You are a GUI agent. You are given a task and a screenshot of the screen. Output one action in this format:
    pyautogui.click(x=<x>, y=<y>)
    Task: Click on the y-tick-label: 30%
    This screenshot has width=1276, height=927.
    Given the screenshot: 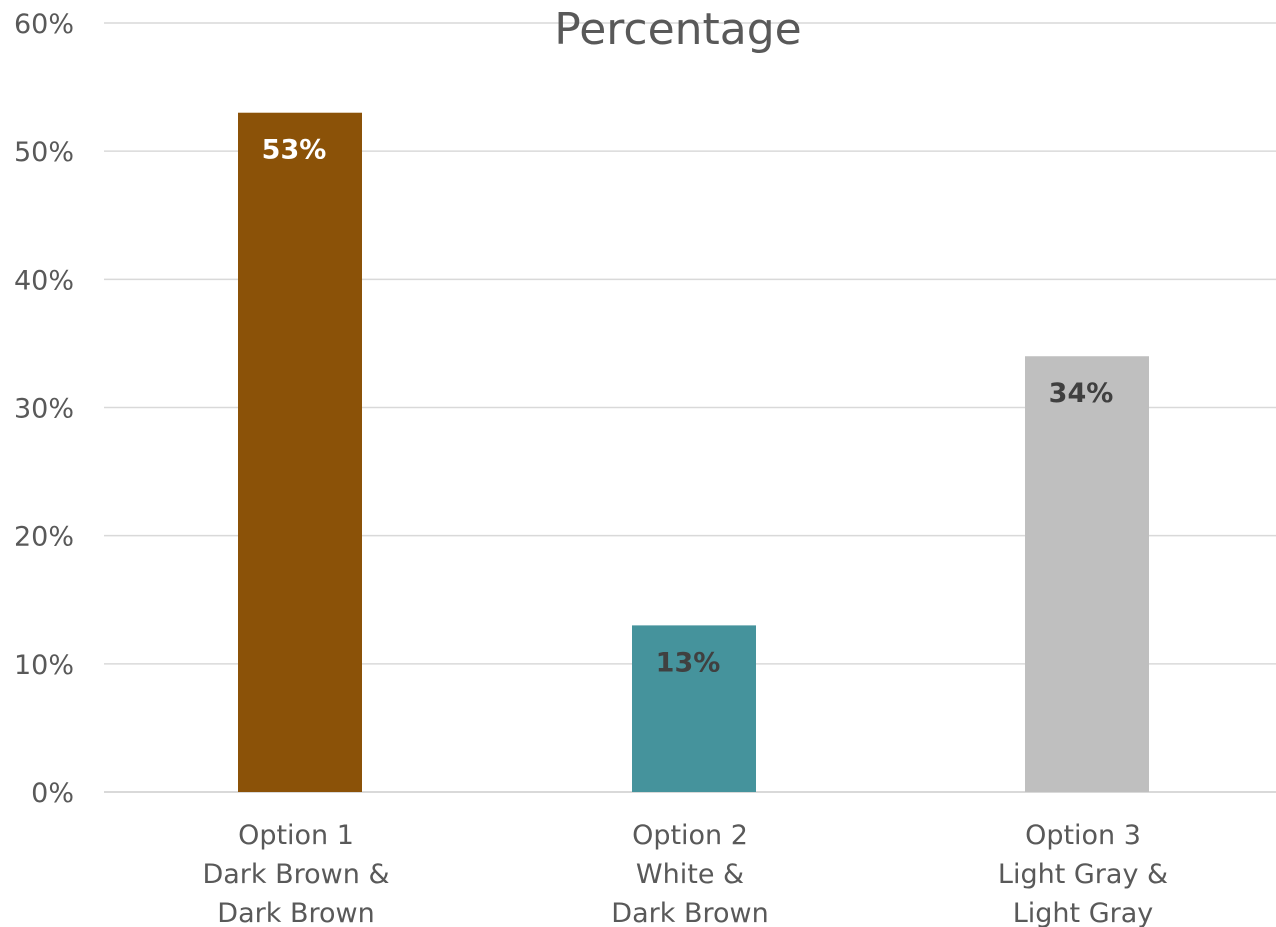 What is the action you would take?
    pyautogui.click(x=44, y=409)
    